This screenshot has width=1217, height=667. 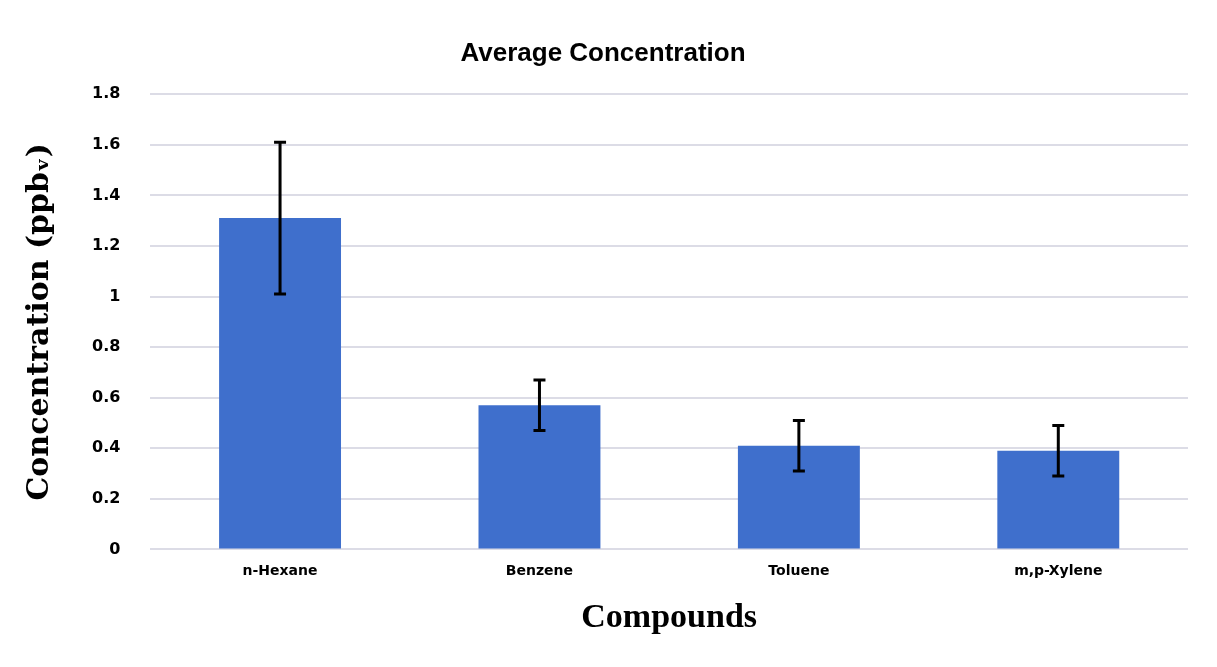 What do you see at coordinates (37, 322) in the screenshot?
I see `y-axis-title: Concentration (ppbᵥ)` at bounding box center [37, 322].